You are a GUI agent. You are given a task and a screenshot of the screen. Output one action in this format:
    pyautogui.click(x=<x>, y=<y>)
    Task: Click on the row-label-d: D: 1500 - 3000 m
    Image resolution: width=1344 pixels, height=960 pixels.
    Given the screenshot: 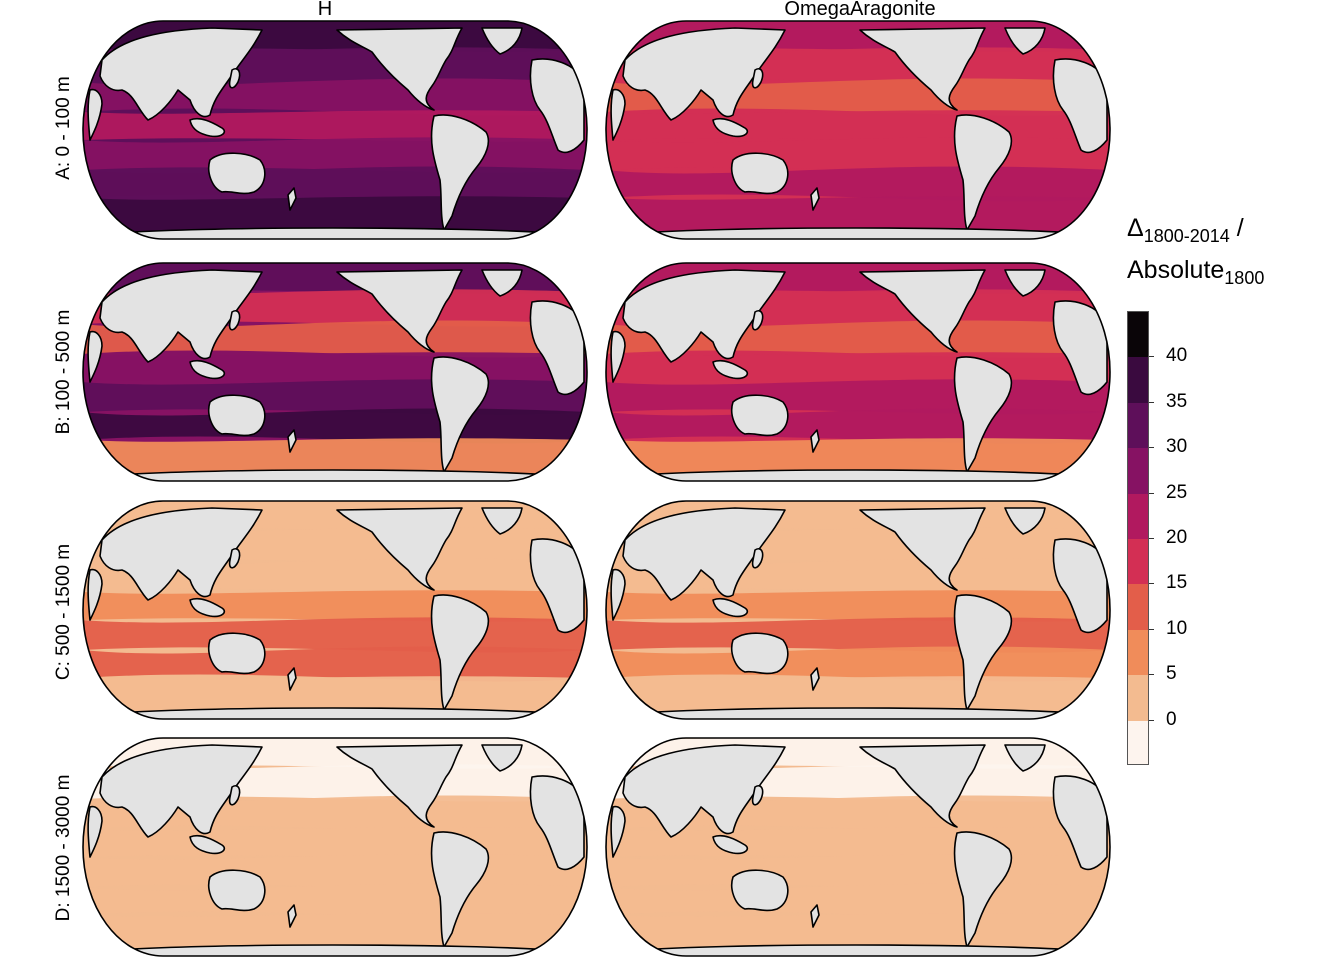 What is the action you would take?
    pyautogui.click(x=63, y=848)
    